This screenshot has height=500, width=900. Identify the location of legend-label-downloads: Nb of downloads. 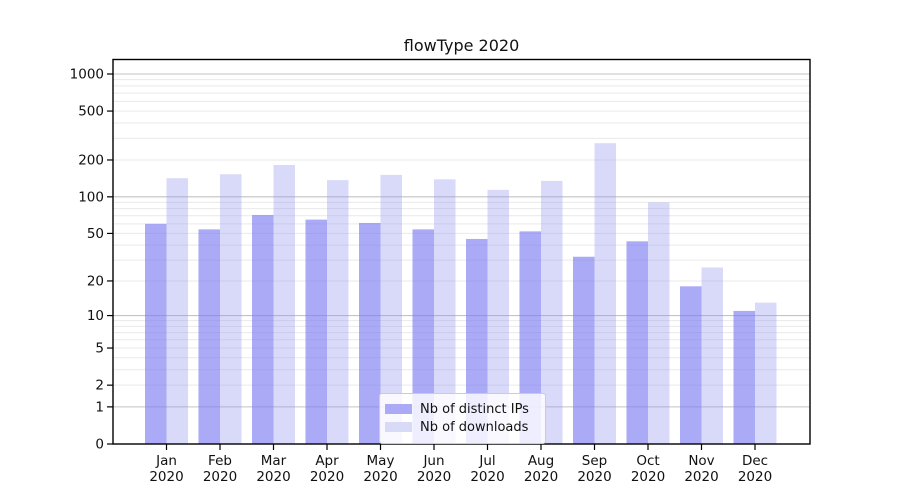
(474, 427).